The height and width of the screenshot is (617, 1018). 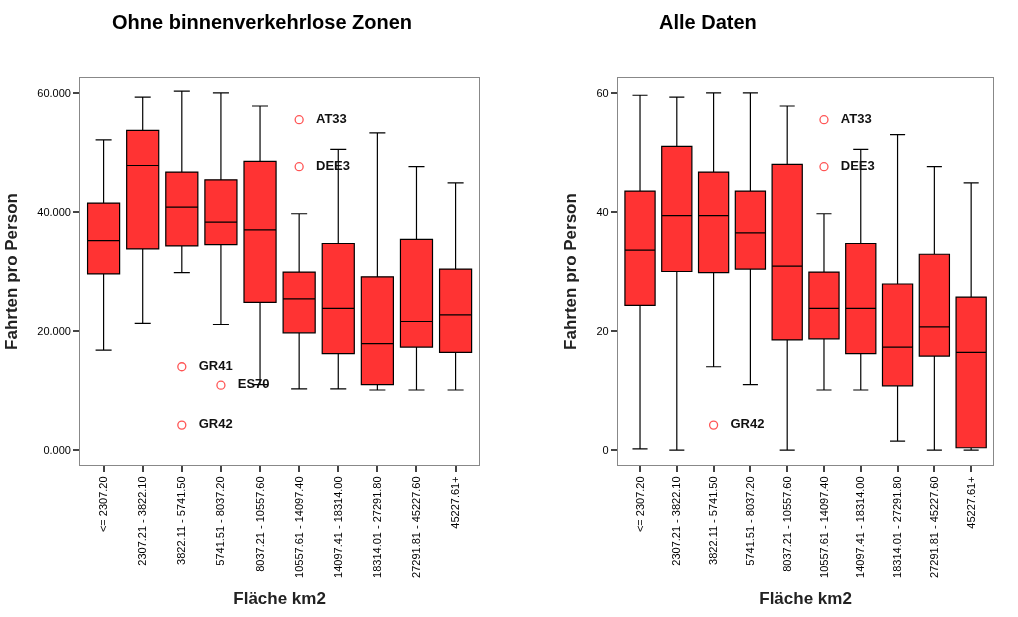 What do you see at coordinates (602, 330) in the screenshot?
I see `y-tick-label: 20` at bounding box center [602, 330].